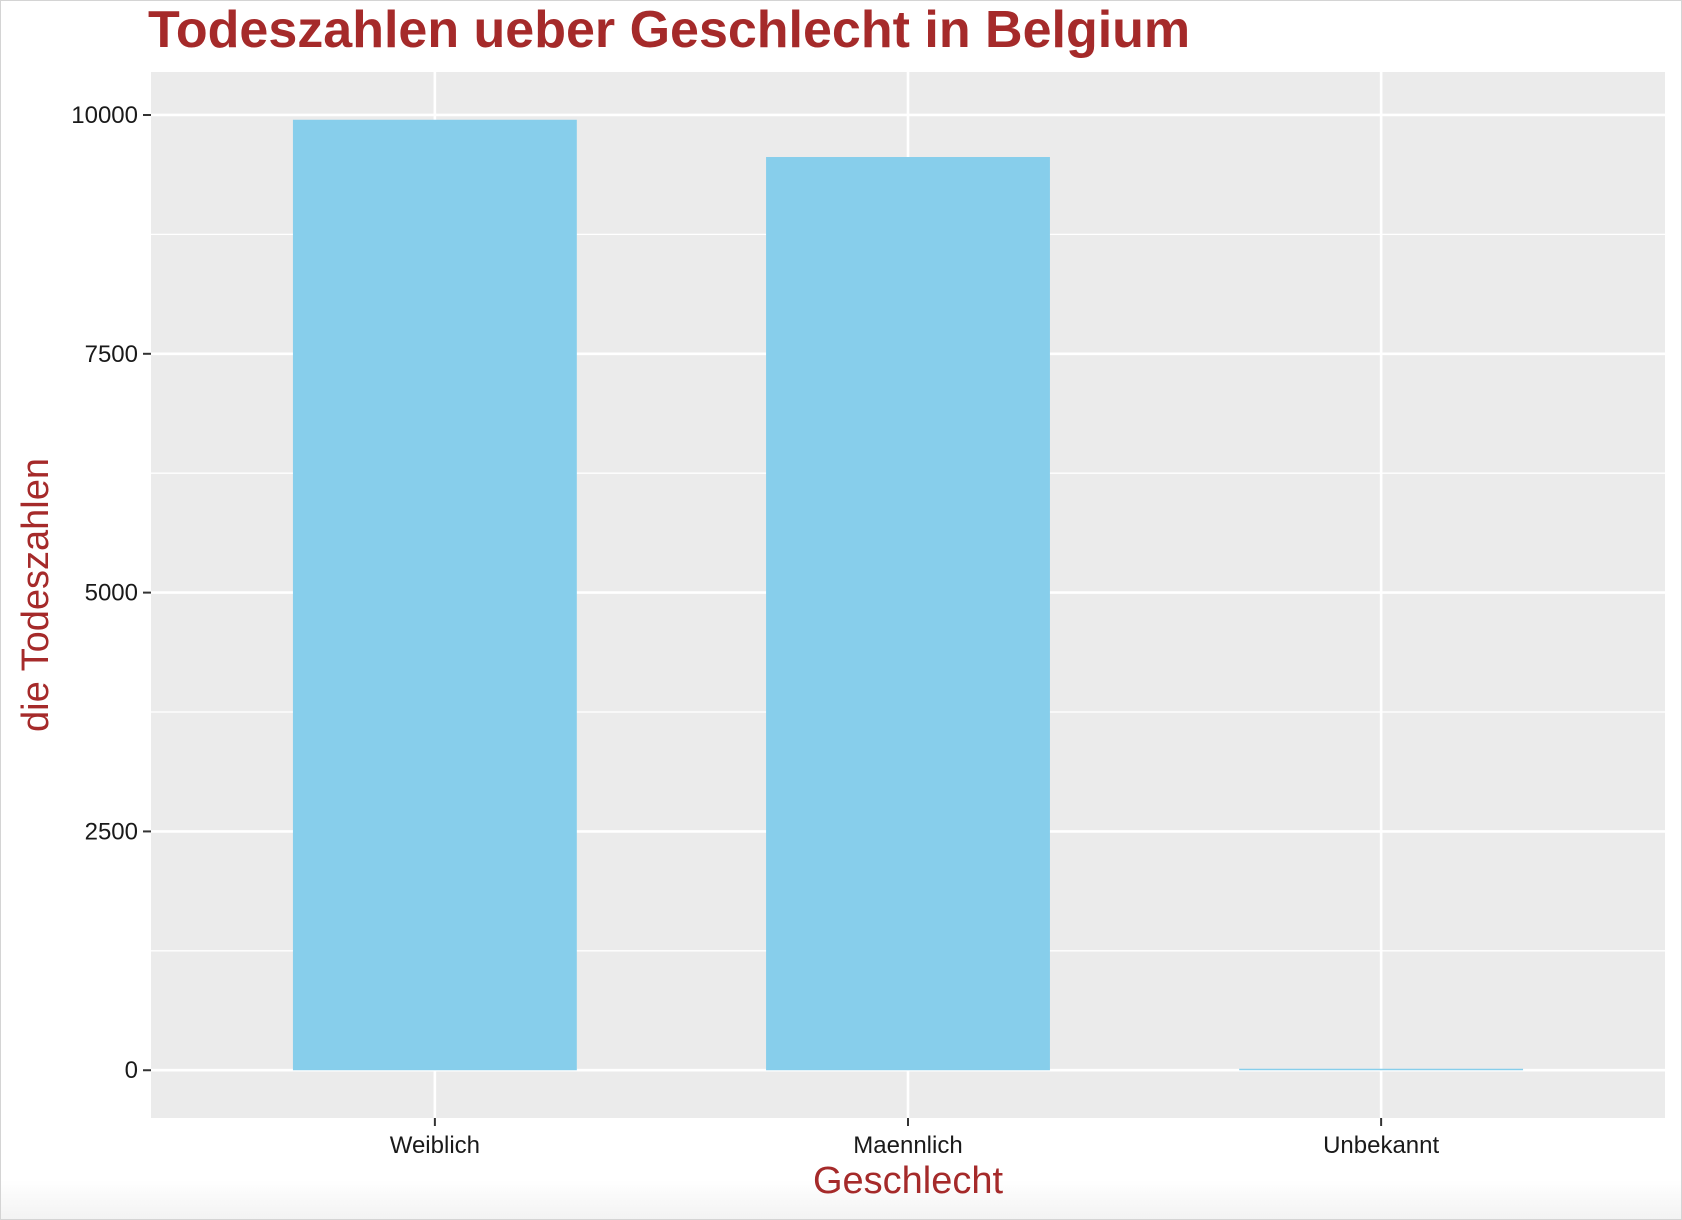 The image size is (1682, 1220). What do you see at coordinates (1381, 1145) in the screenshot?
I see `x-tick-label: Unbekannt` at bounding box center [1381, 1145].